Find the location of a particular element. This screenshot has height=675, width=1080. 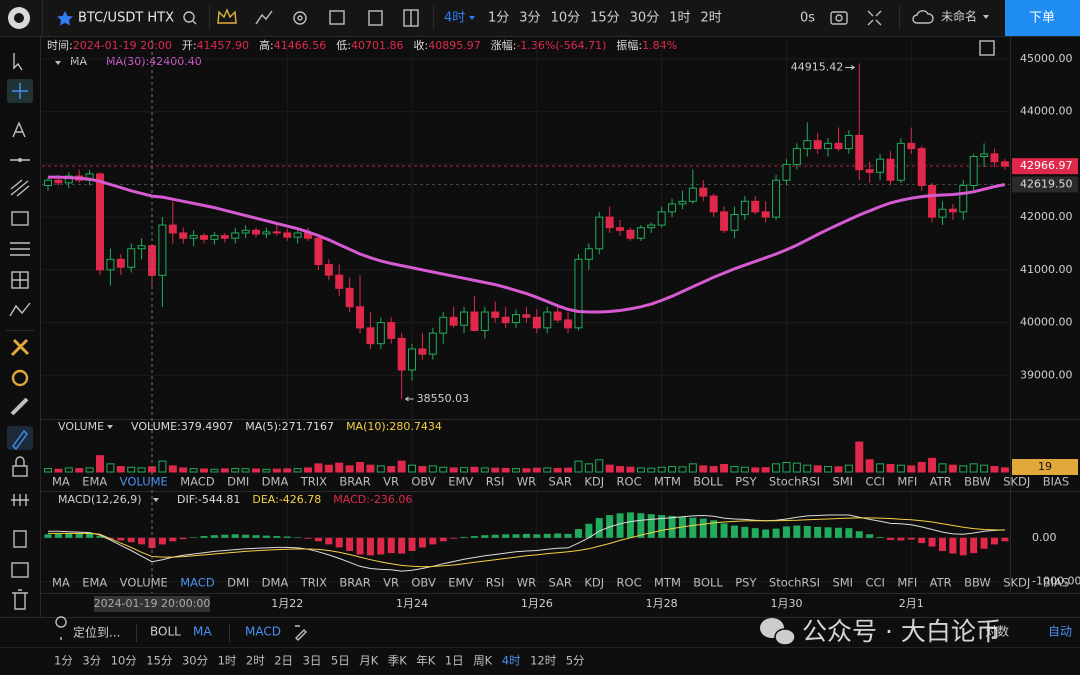

interval-option: 12时 is located at coordinates (543, 661).